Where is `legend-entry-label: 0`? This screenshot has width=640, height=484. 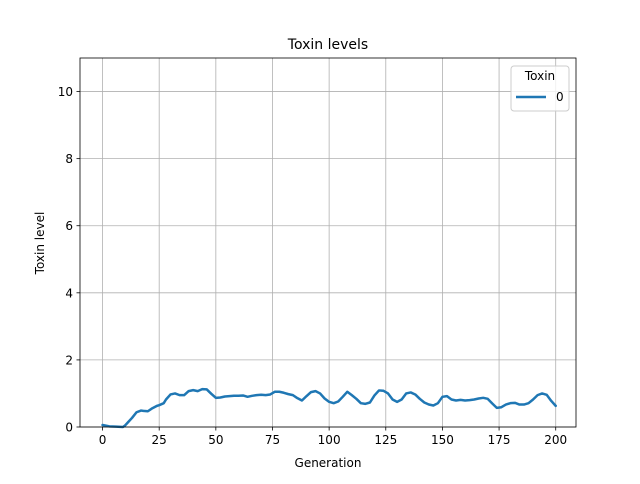
legend-entry-label: 0 is located at coordinates (560, 97).